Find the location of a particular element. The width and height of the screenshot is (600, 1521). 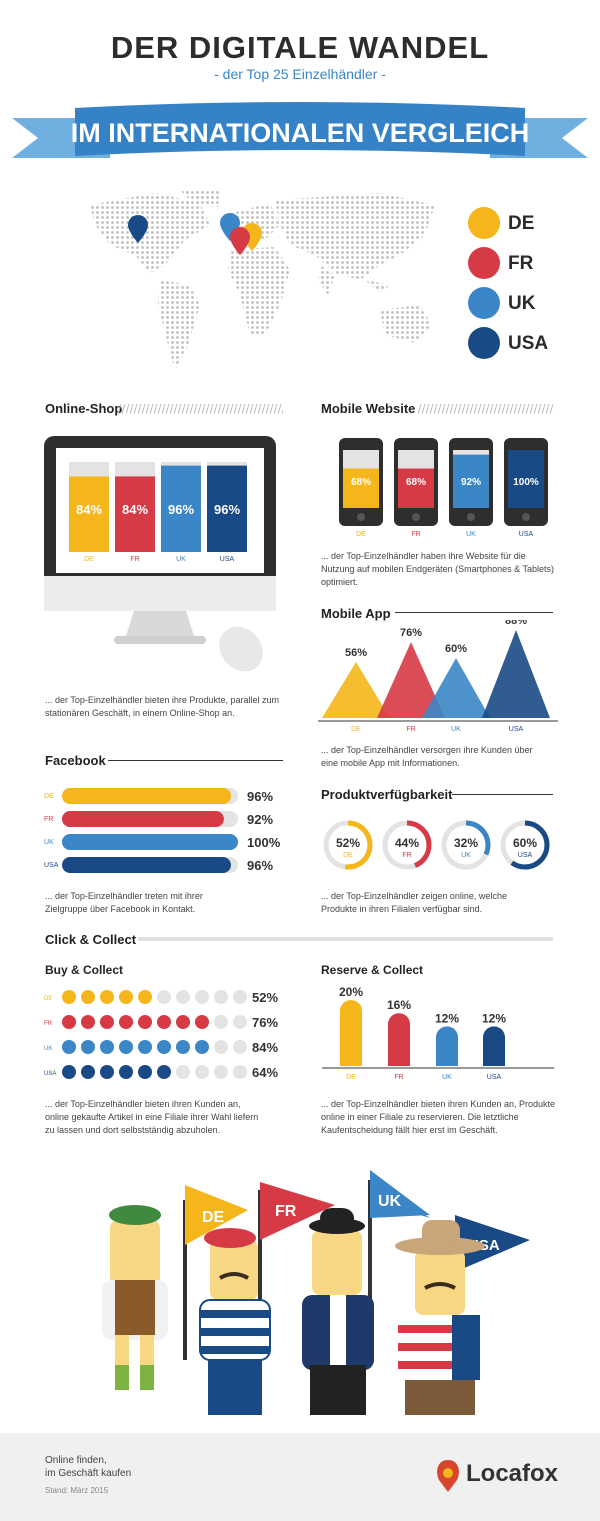

value-label-fr: 44% is located at coordinates (407, 843).